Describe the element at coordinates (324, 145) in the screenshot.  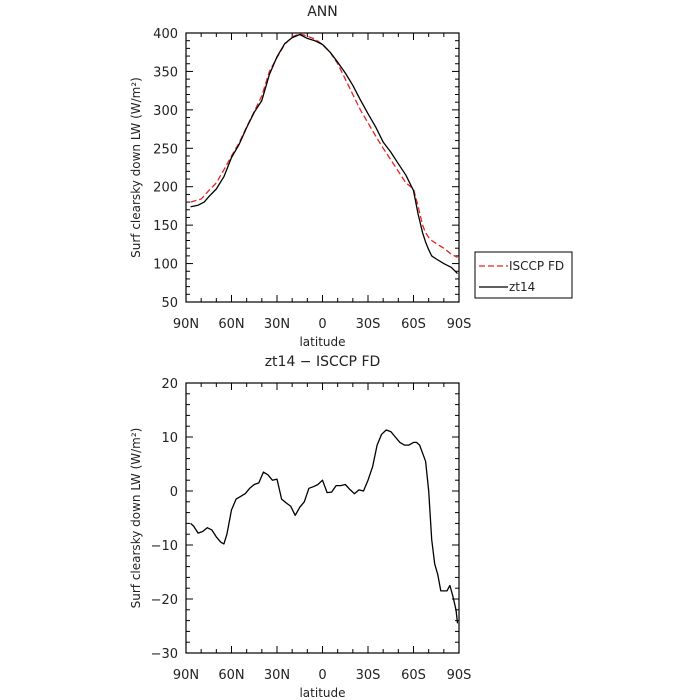
I see `series-line-isccp-fd` at that location.